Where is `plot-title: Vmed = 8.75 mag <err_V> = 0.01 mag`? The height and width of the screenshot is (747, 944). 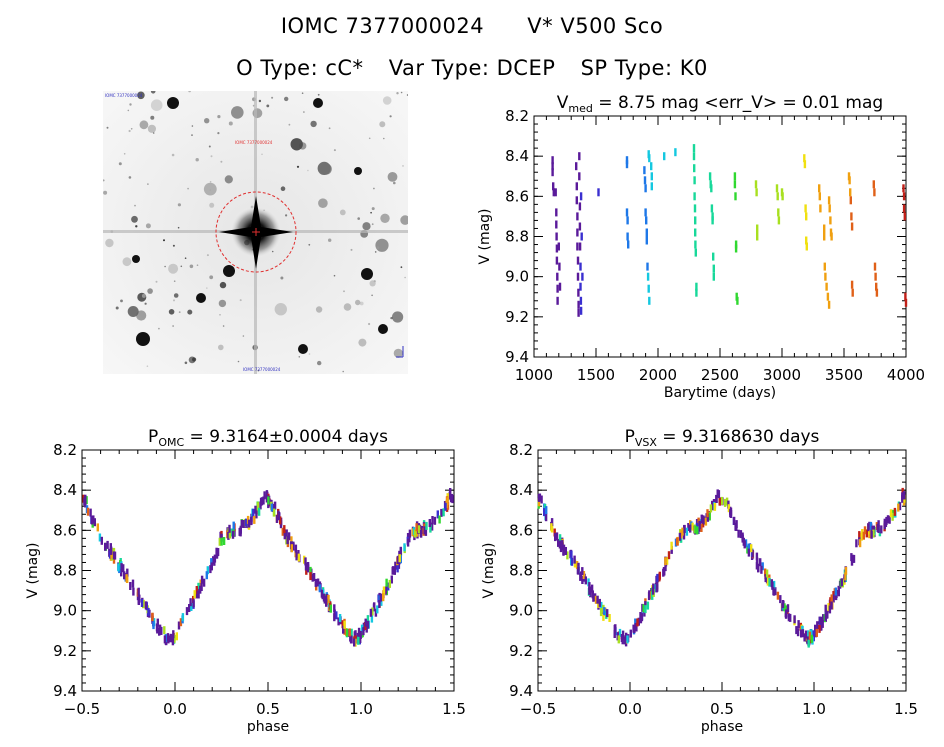 plot-title: Vmed = 8.75 mag <err_V> = 0.01 mag is located at coordinates (720, 104).